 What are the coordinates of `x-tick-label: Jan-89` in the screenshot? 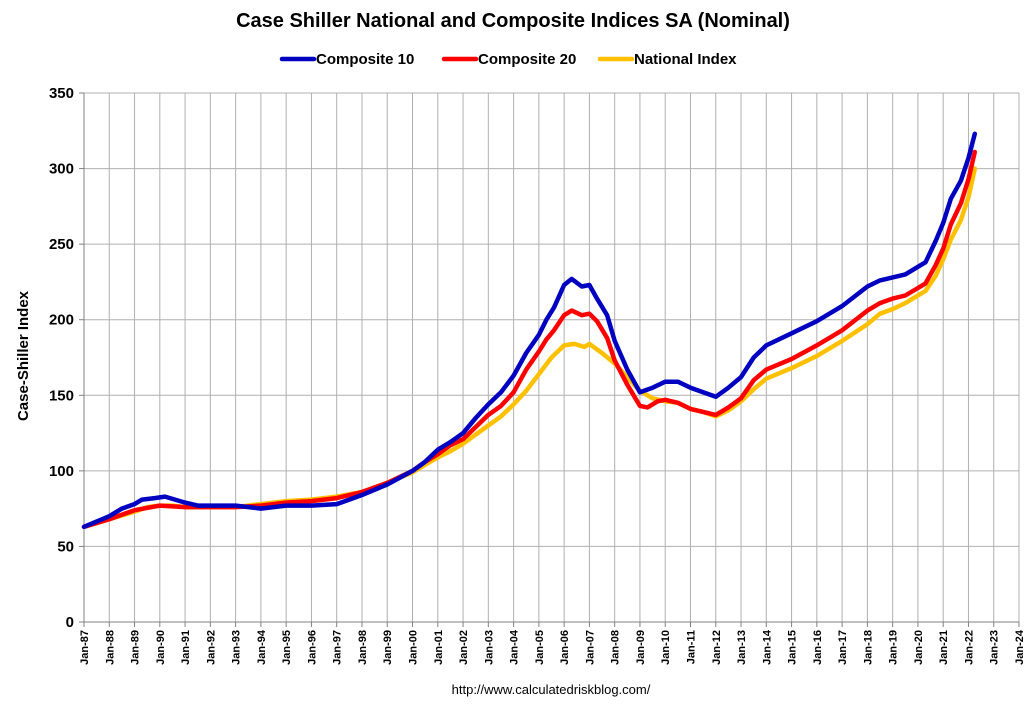 It's located at (136, 647).